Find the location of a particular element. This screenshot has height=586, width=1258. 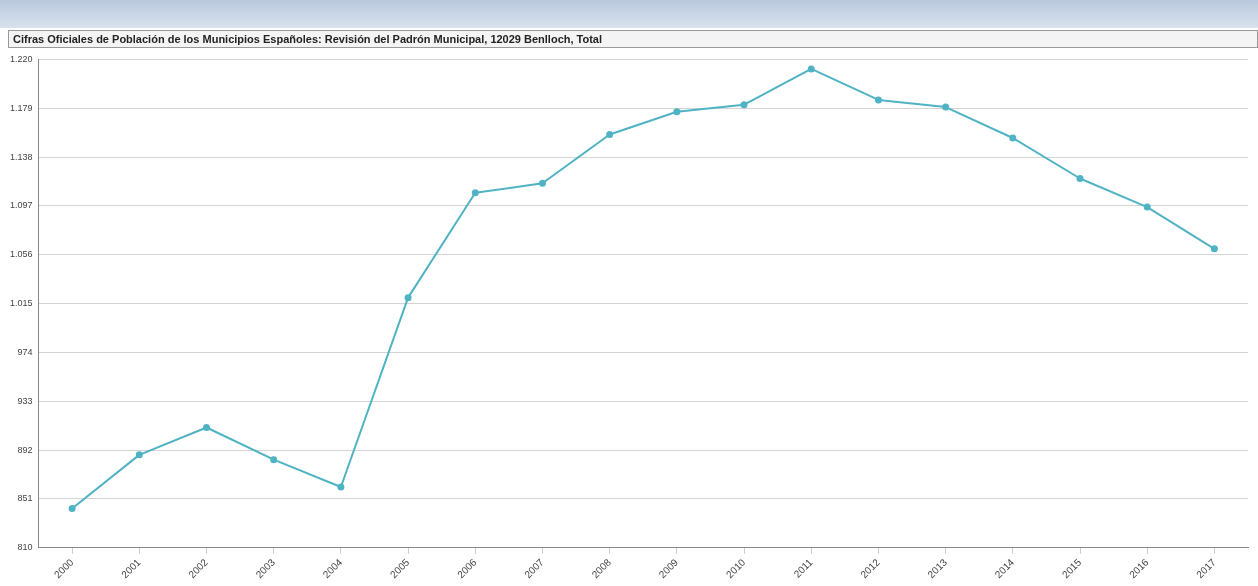

chart-title: Cifras Oficiales de Población de los Municipios Españoles: Revisión del Padrón Municipal, 12029 Benlloch, Total is located at coordinates (633, 39).